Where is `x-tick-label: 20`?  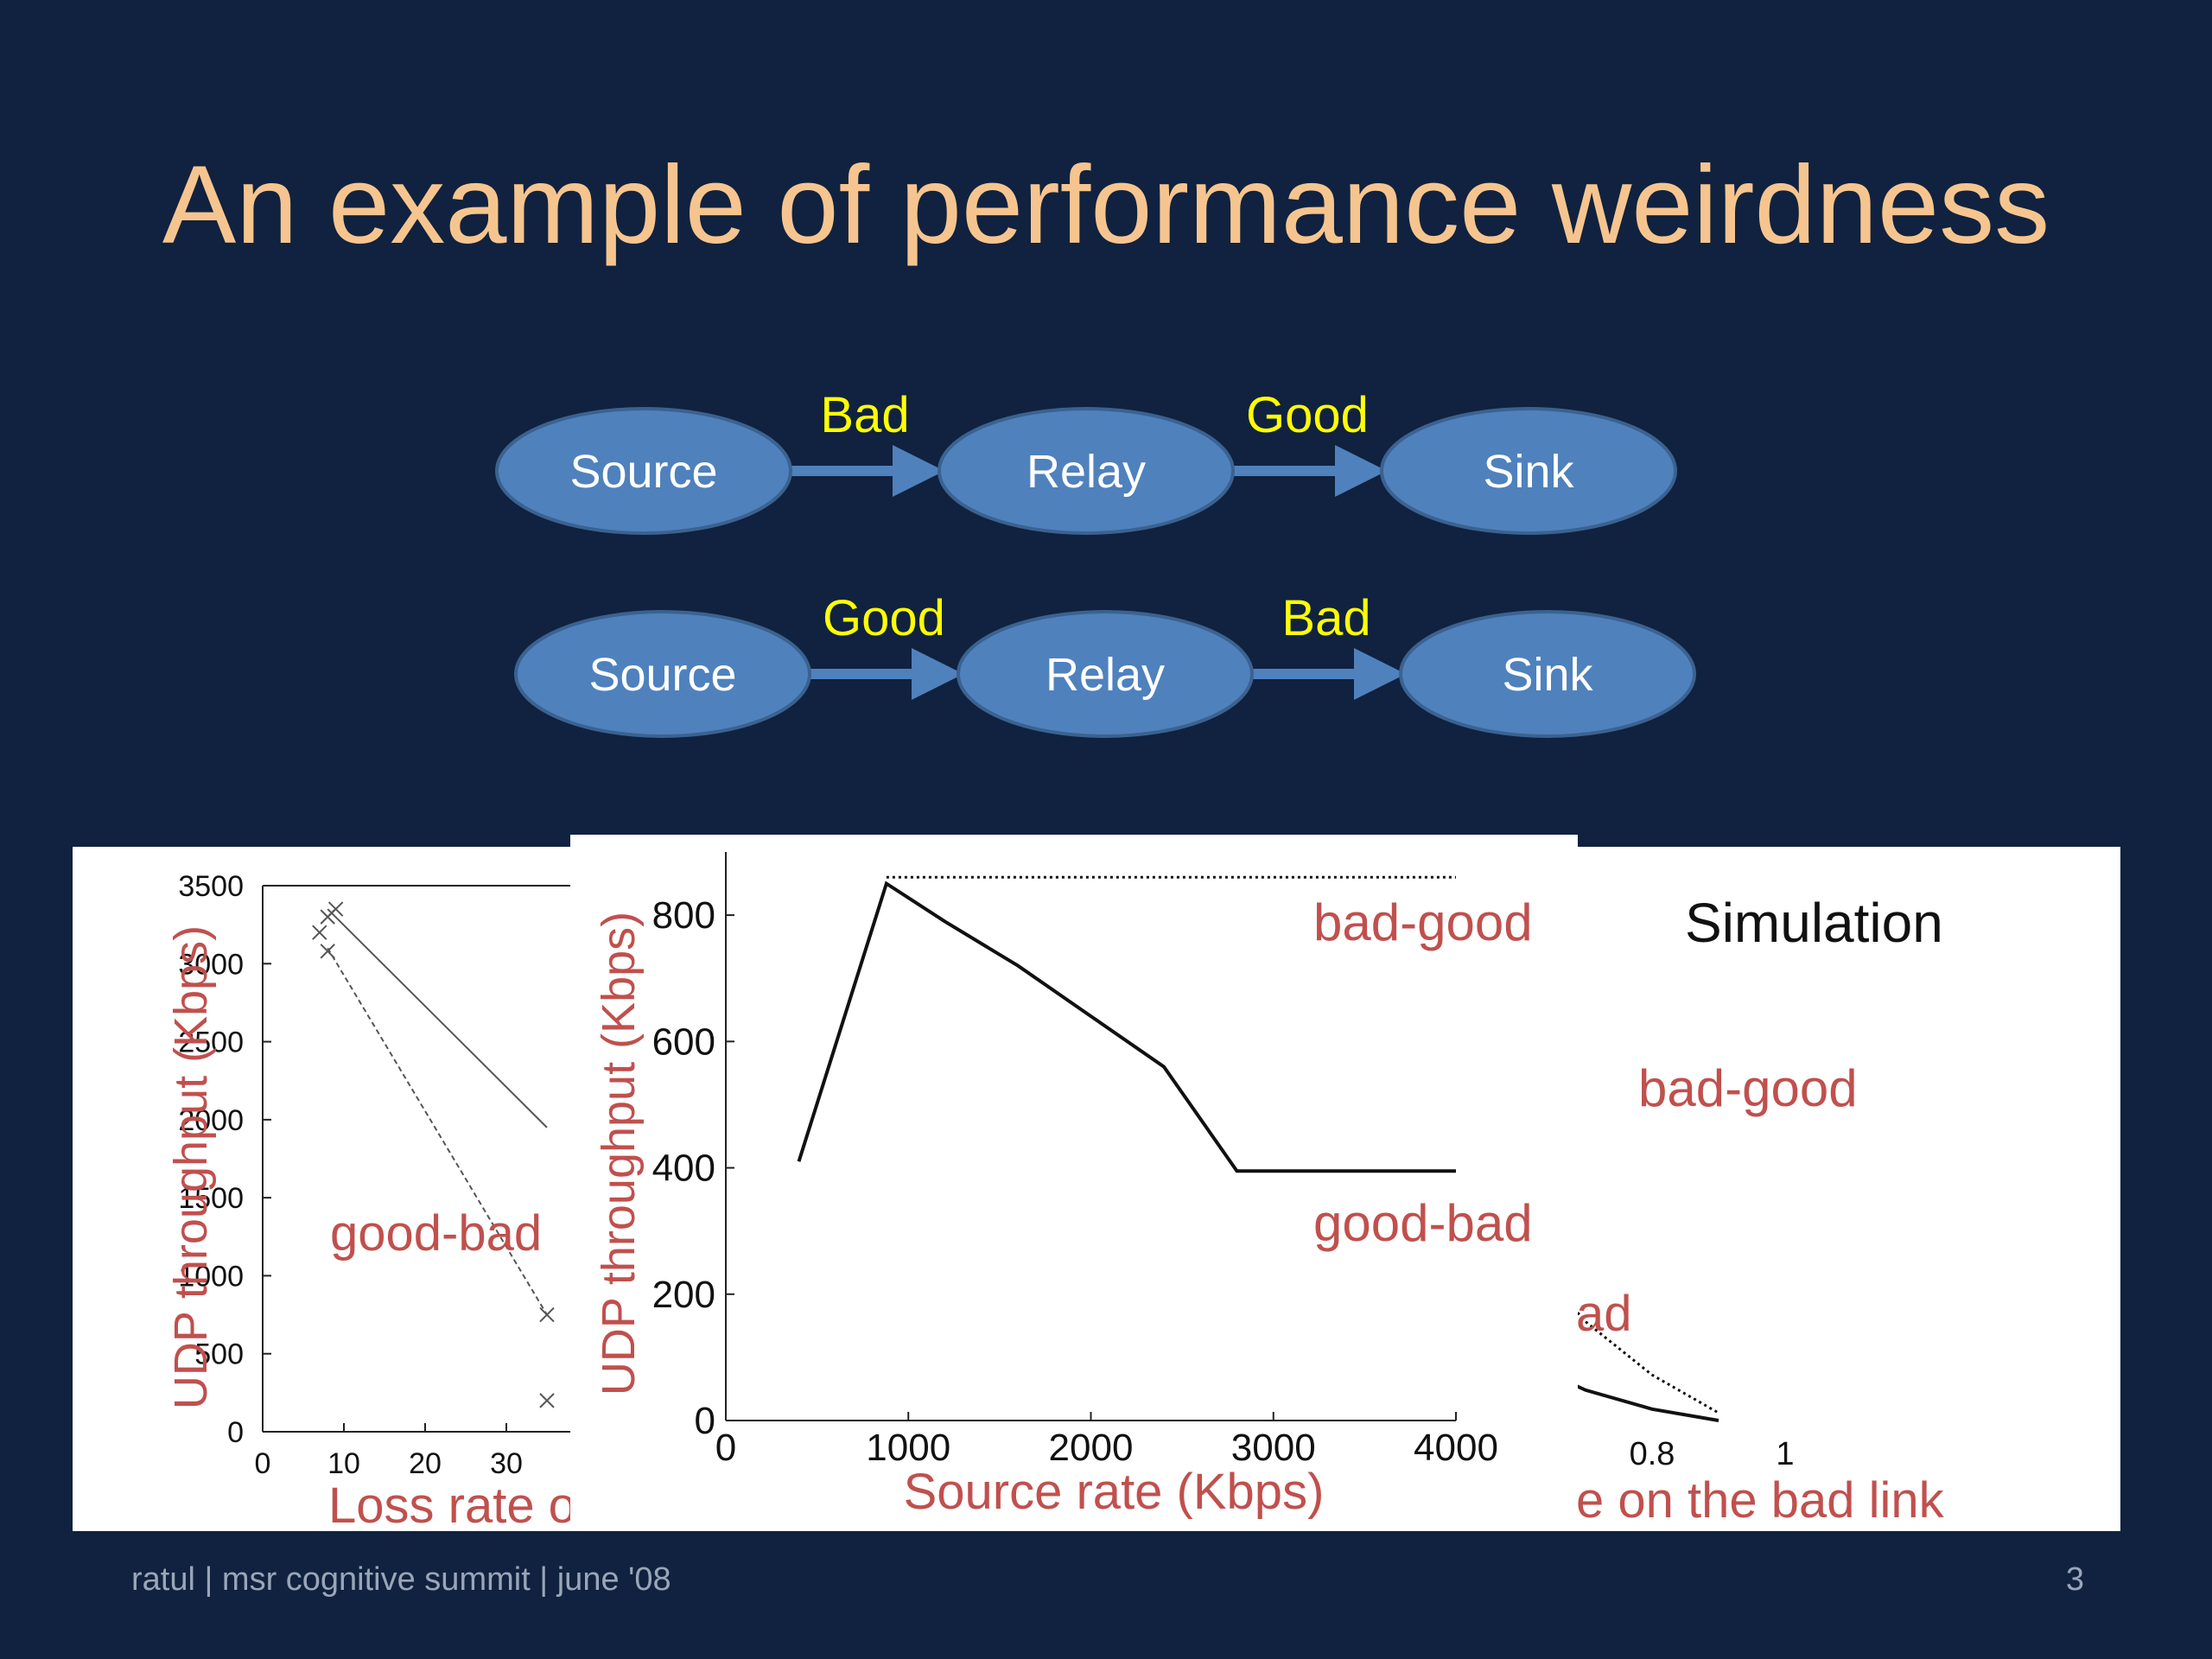 x-tick-label: 20 is located at coordinates (425, 1463).